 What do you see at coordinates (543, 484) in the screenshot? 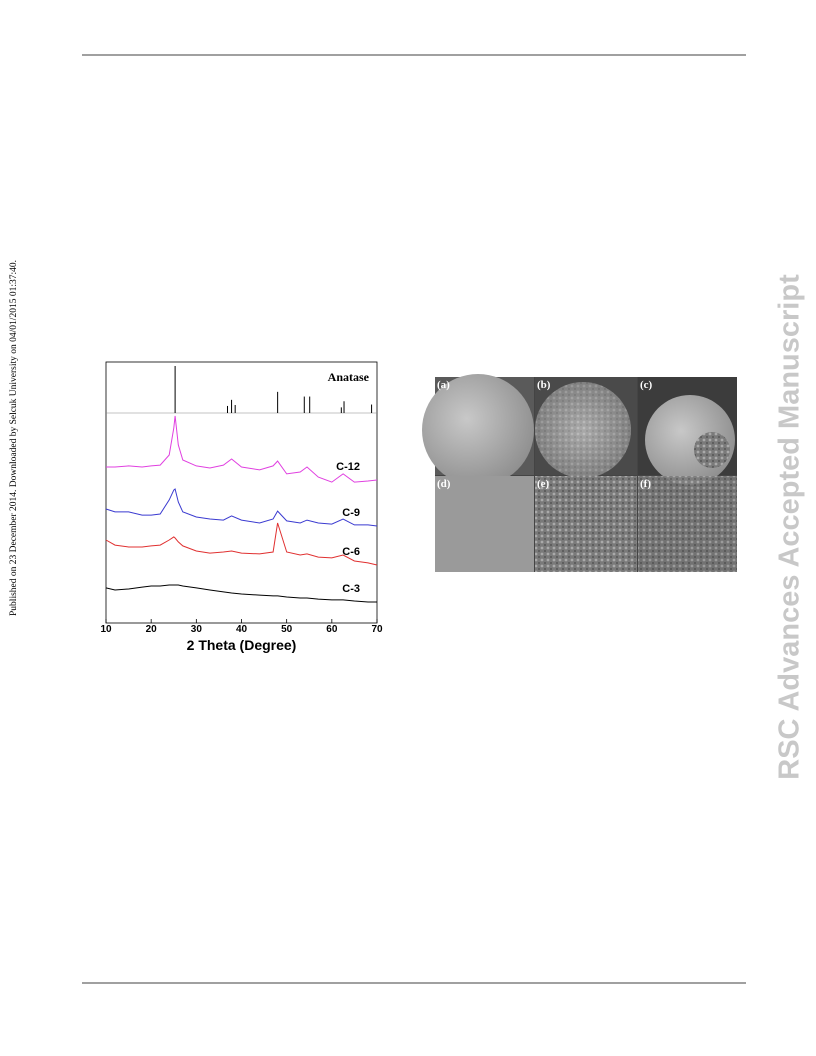
I see `panel-label: (e)` at bounding box center [543, 484].